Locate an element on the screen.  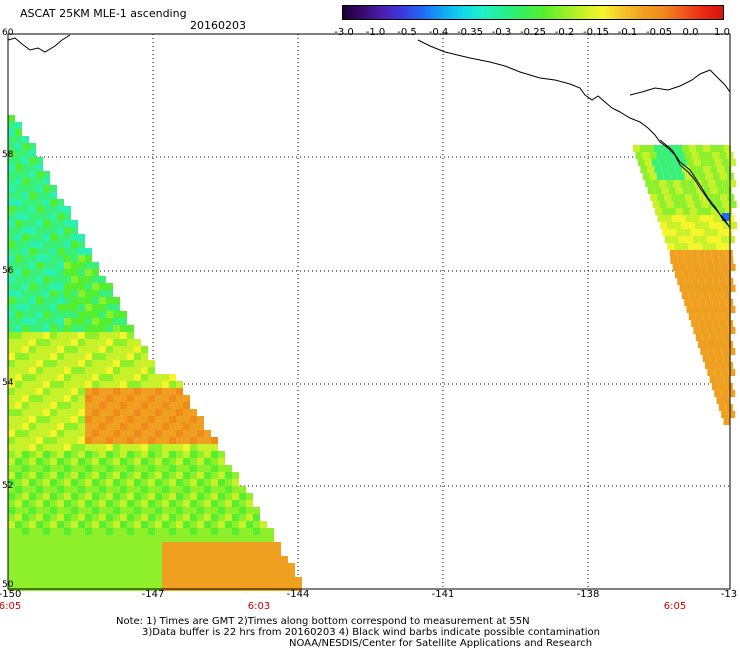
color-scale-label: -0.1 is located at coordinates (627, 32).